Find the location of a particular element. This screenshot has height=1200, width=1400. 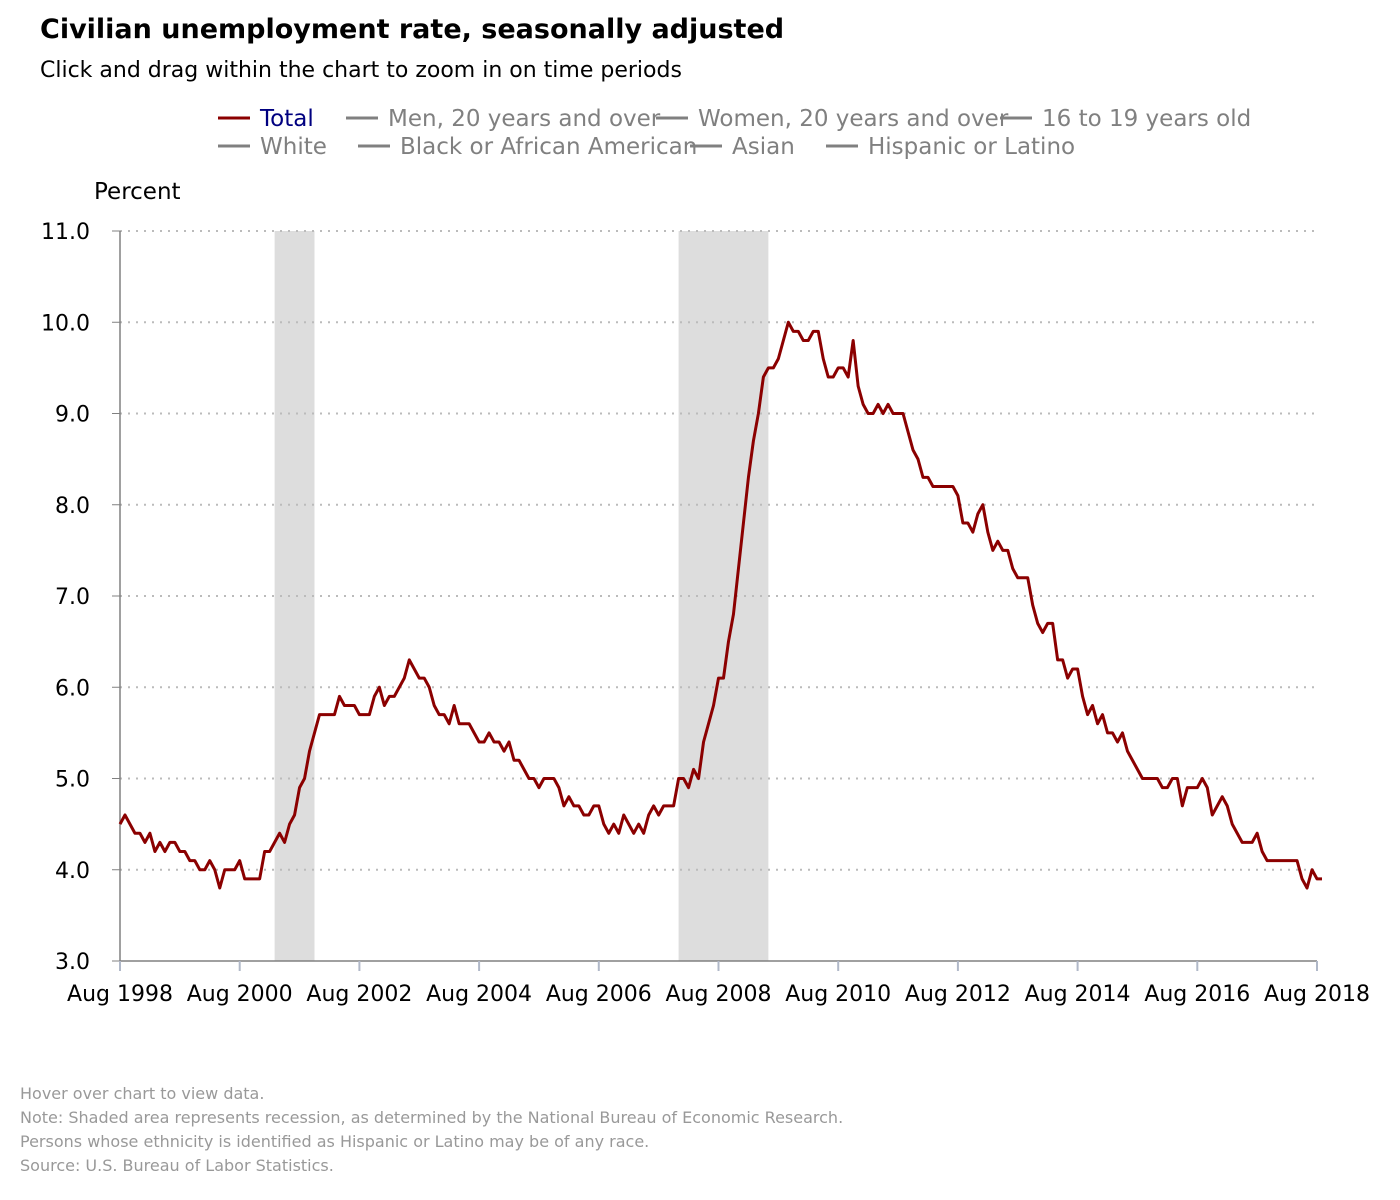

x-tick-label: Aug 2002 is located at coordinates (359, 994).